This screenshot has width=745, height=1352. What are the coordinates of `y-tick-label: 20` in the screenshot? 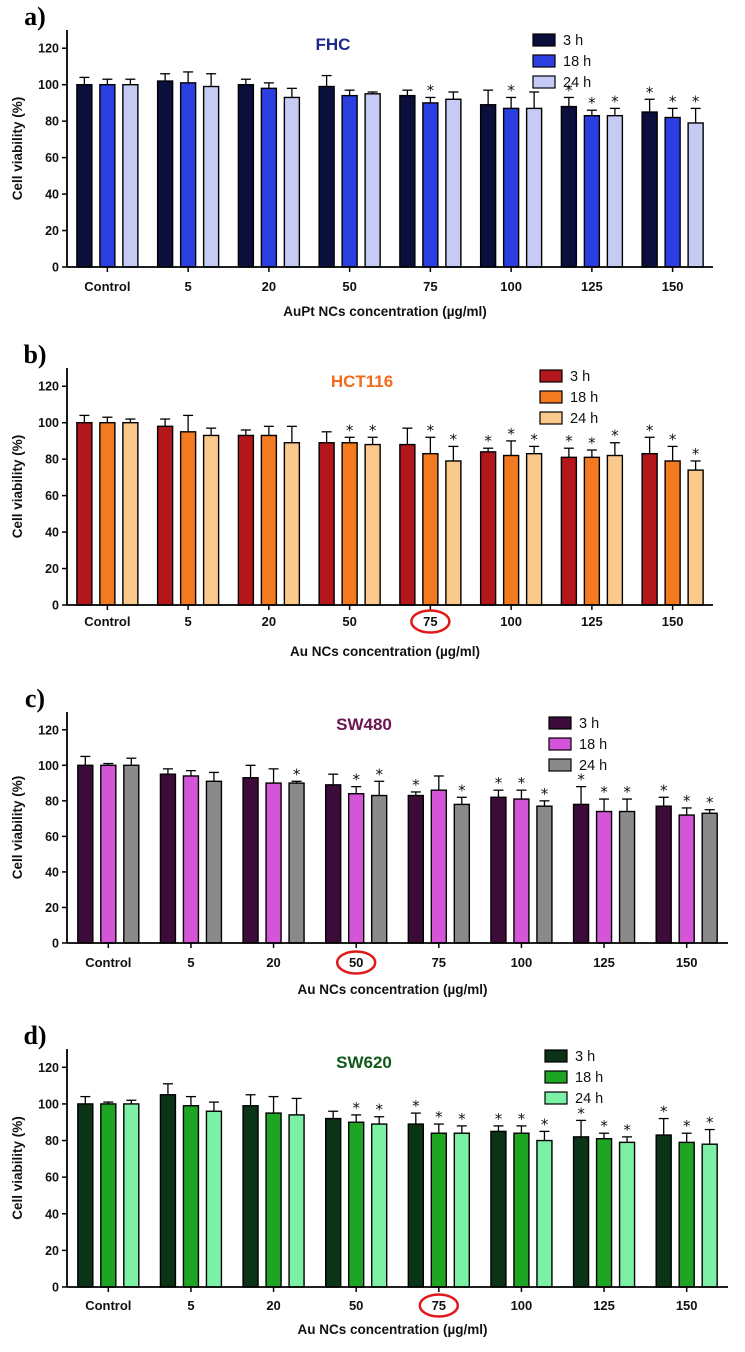 It's located at (52, 569).